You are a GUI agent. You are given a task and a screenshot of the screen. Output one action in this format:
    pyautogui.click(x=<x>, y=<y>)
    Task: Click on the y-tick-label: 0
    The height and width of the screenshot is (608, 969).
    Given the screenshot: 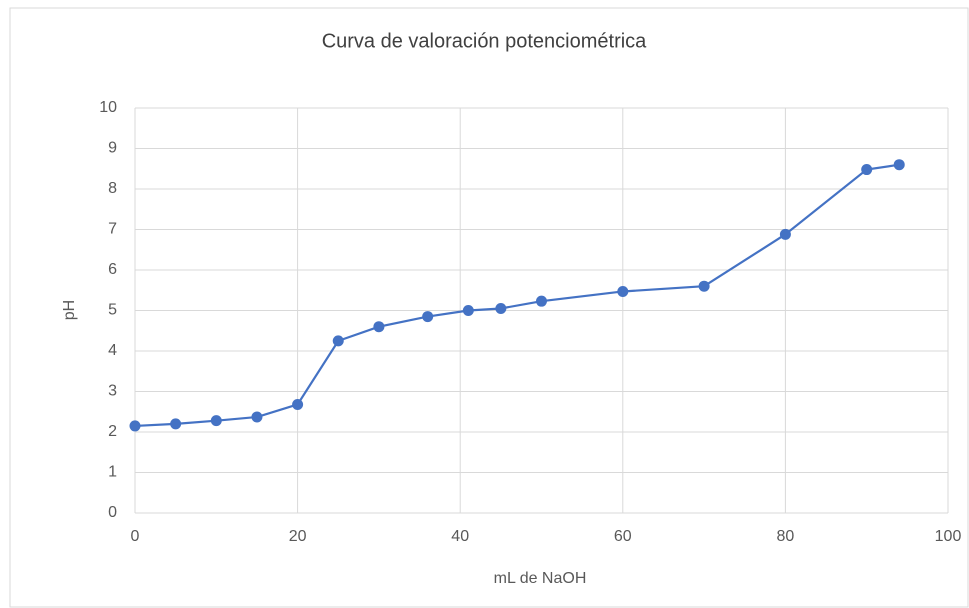 What is the action you would take?
    pyautogui.click(x=112, y=512)
    